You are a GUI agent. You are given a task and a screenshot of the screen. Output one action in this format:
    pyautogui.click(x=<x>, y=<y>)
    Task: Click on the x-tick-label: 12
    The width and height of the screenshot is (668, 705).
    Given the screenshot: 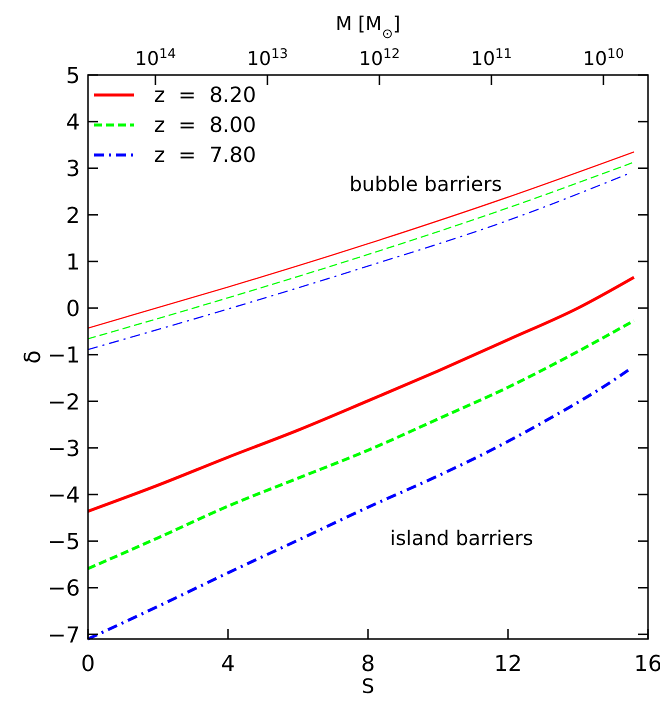 What is the action you would take?
    pyautogui.click(x=508, y=664)
    